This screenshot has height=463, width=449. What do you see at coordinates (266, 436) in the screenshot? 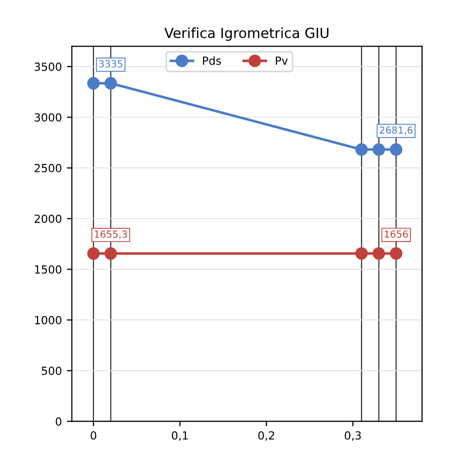
I see `x-tick-label: 0,2` at bounding box center [266, 436].